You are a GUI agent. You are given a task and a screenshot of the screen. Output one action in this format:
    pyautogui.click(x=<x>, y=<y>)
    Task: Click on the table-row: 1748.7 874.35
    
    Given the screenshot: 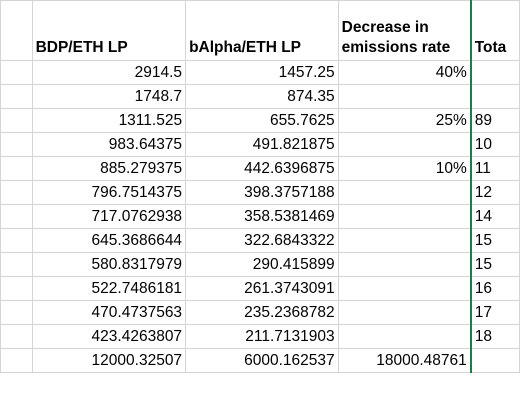 What is the action you would take?
    pyautogui.click(x=260, y=96)
    